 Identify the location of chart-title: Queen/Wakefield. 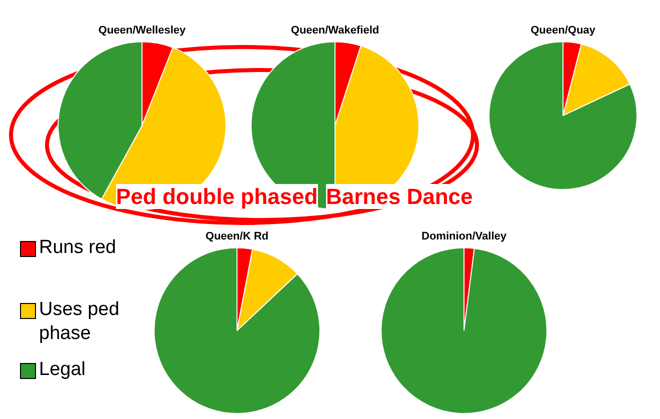
(335, 30).